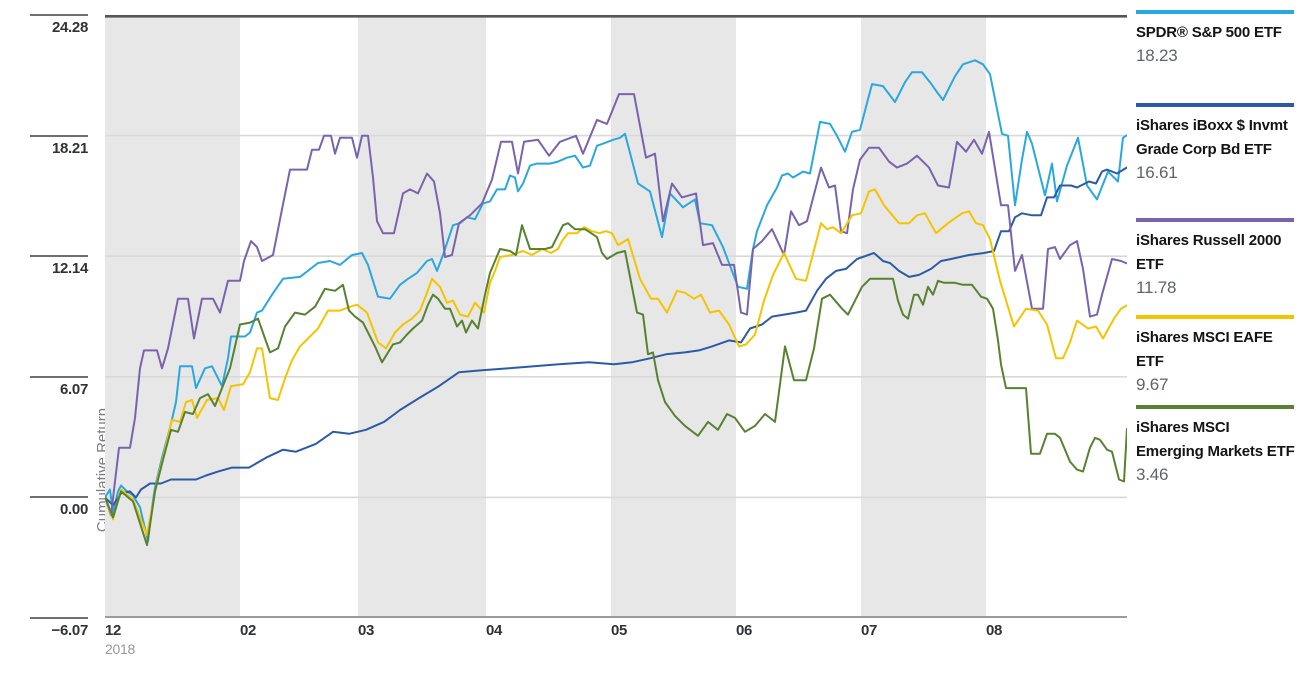 This screenshot has height=674, width=1300. Describe the element at coordinates (59, 386) in the screenshot. I see `y-tick: 6.07` at that location.